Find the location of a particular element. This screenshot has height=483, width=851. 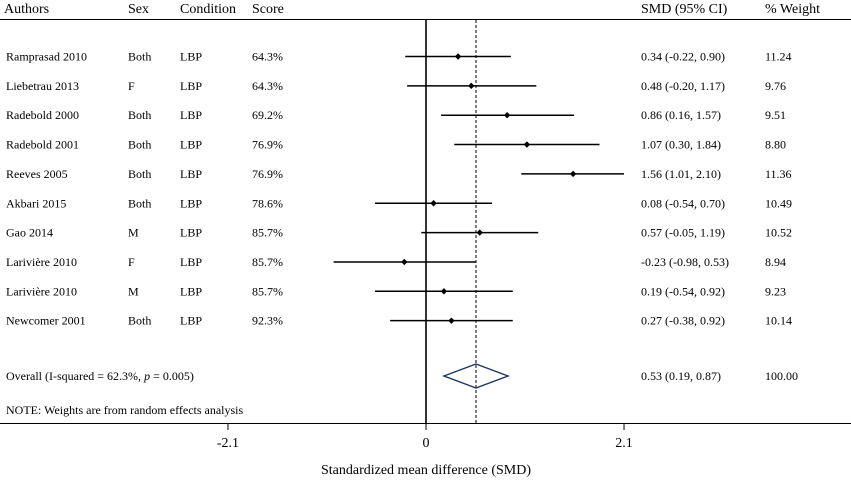

x-tick-label: -2.1 is located at coordinates (228, 443).